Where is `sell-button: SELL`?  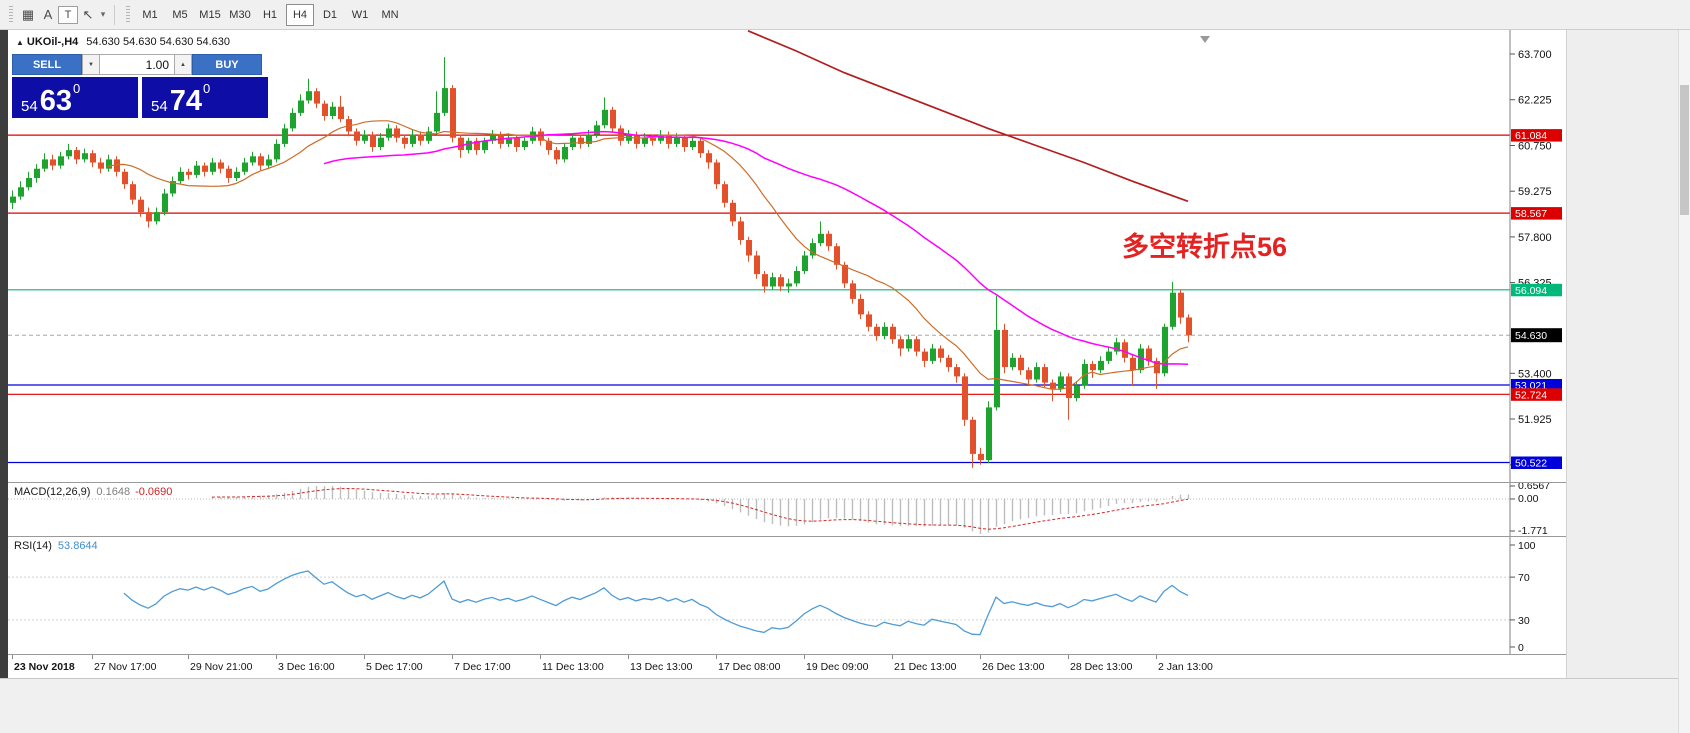 sell-button: SELL is located at coordinates (47, 64).